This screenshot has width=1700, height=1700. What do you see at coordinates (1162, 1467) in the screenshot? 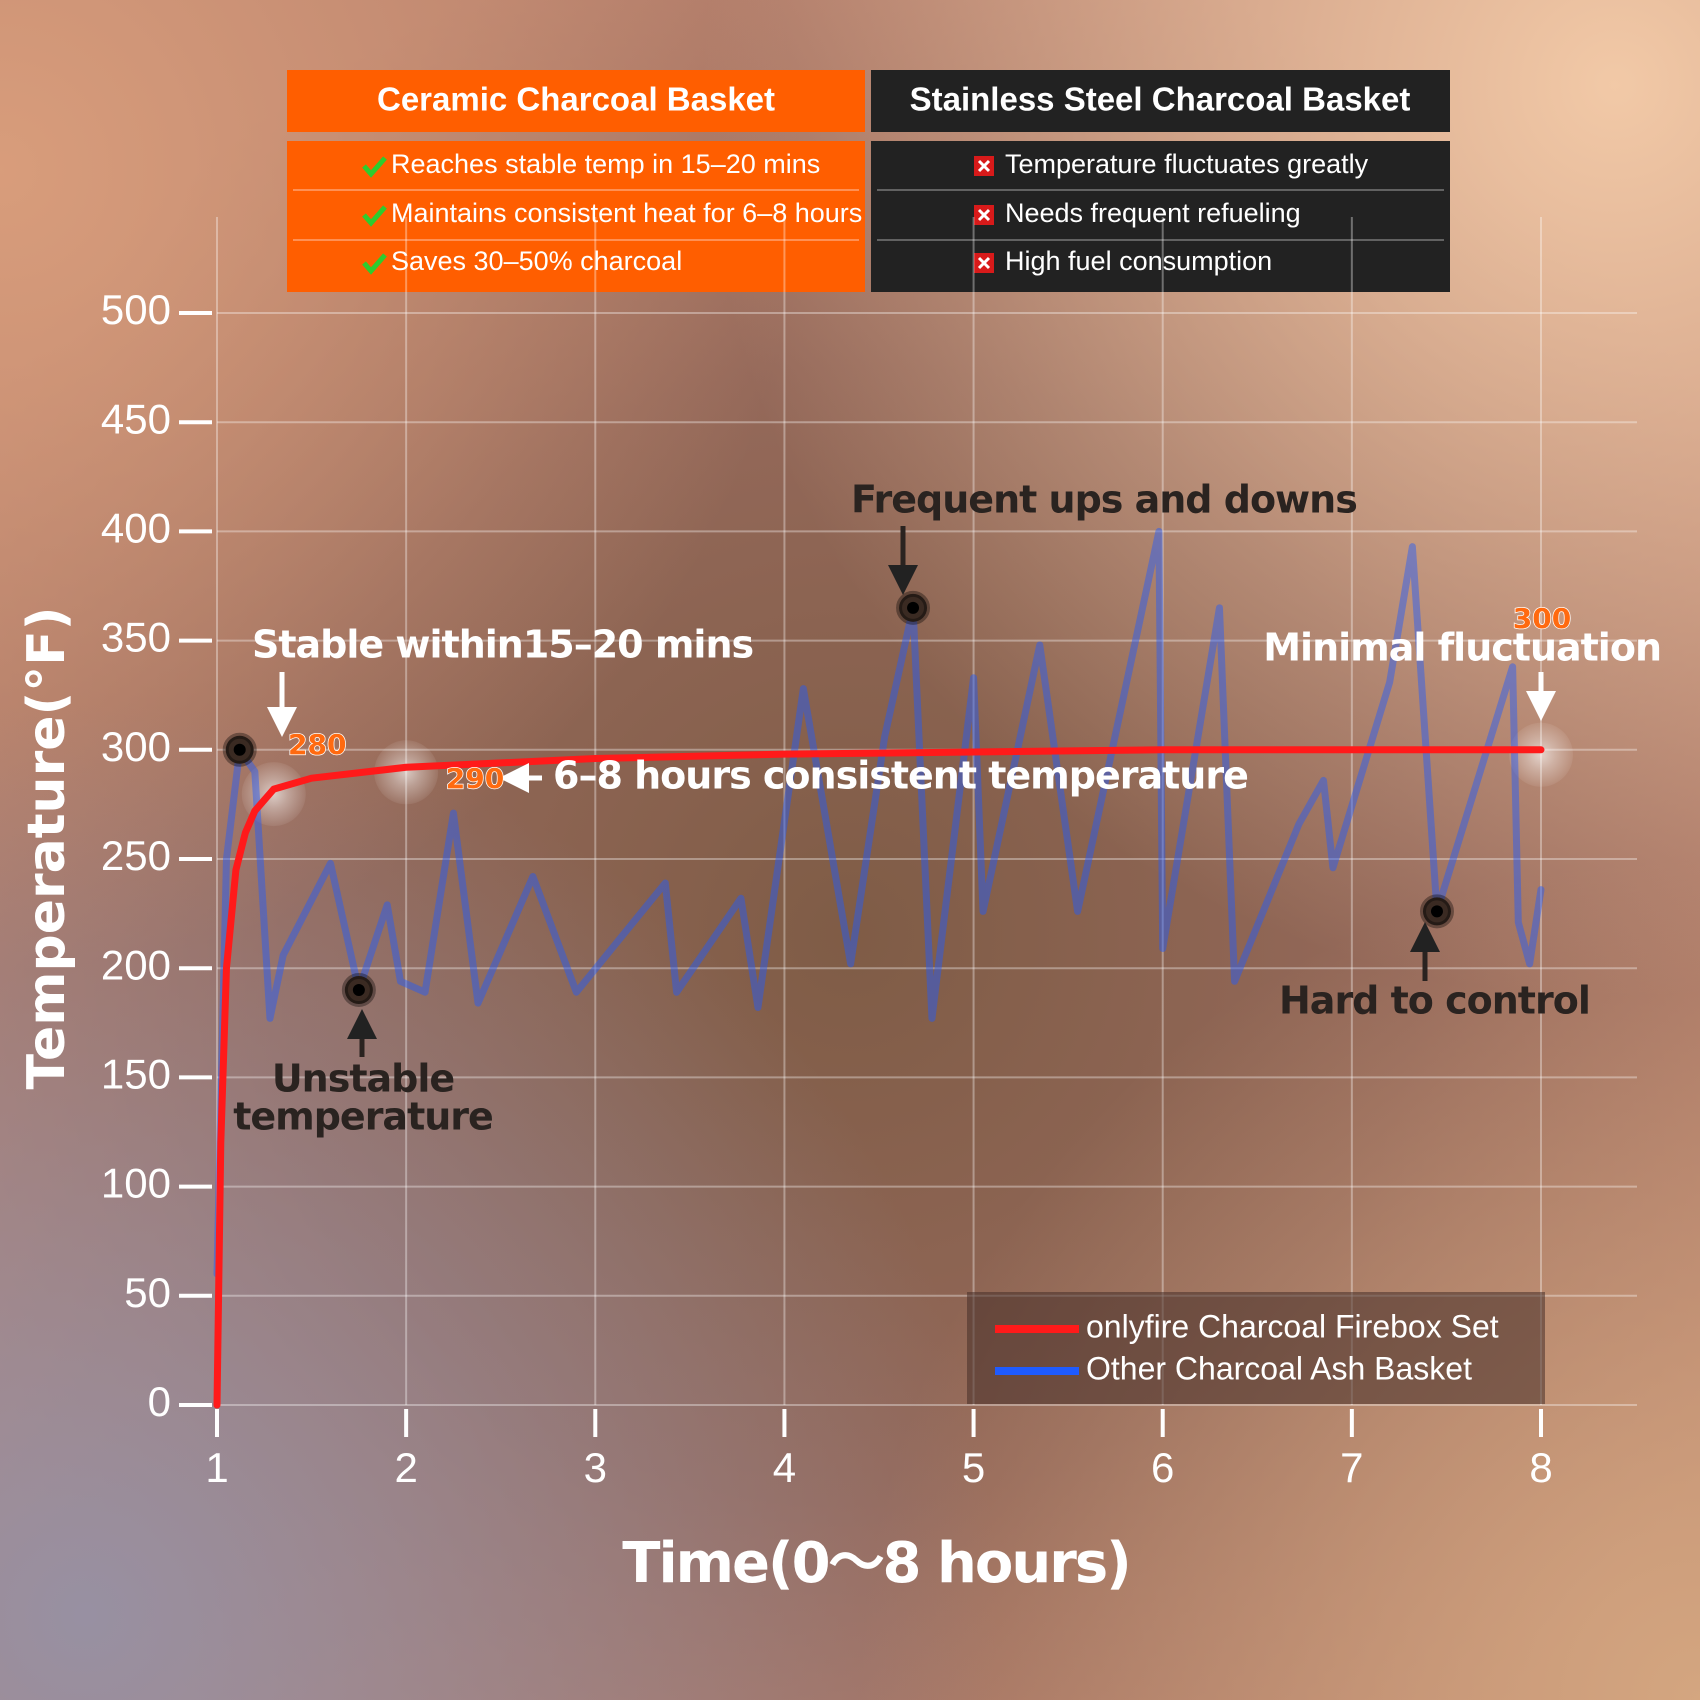
I see `x-tick-label: 6` at bounding box center [1162, 1467].